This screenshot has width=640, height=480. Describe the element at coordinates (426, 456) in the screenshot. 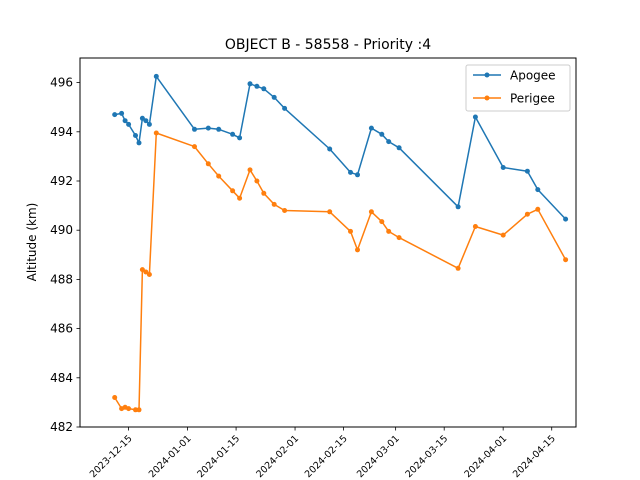

I see `x-tick-label: 2024-03-15` at that location.